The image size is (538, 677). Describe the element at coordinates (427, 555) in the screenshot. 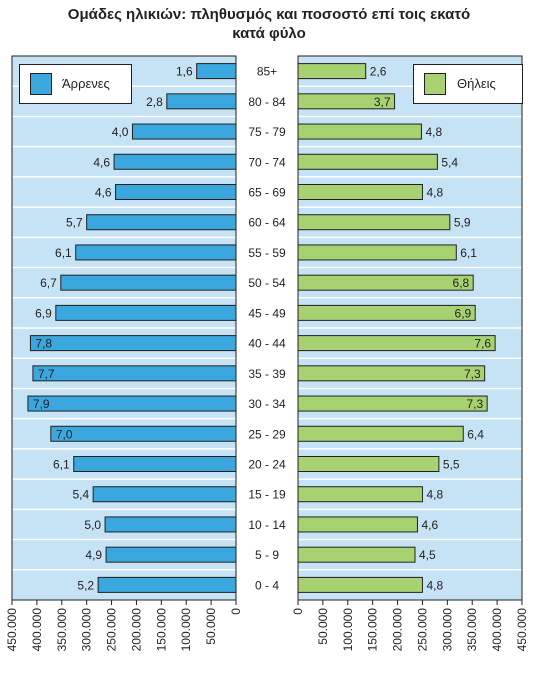

I see `female-percent-label: 4,5` at that location.